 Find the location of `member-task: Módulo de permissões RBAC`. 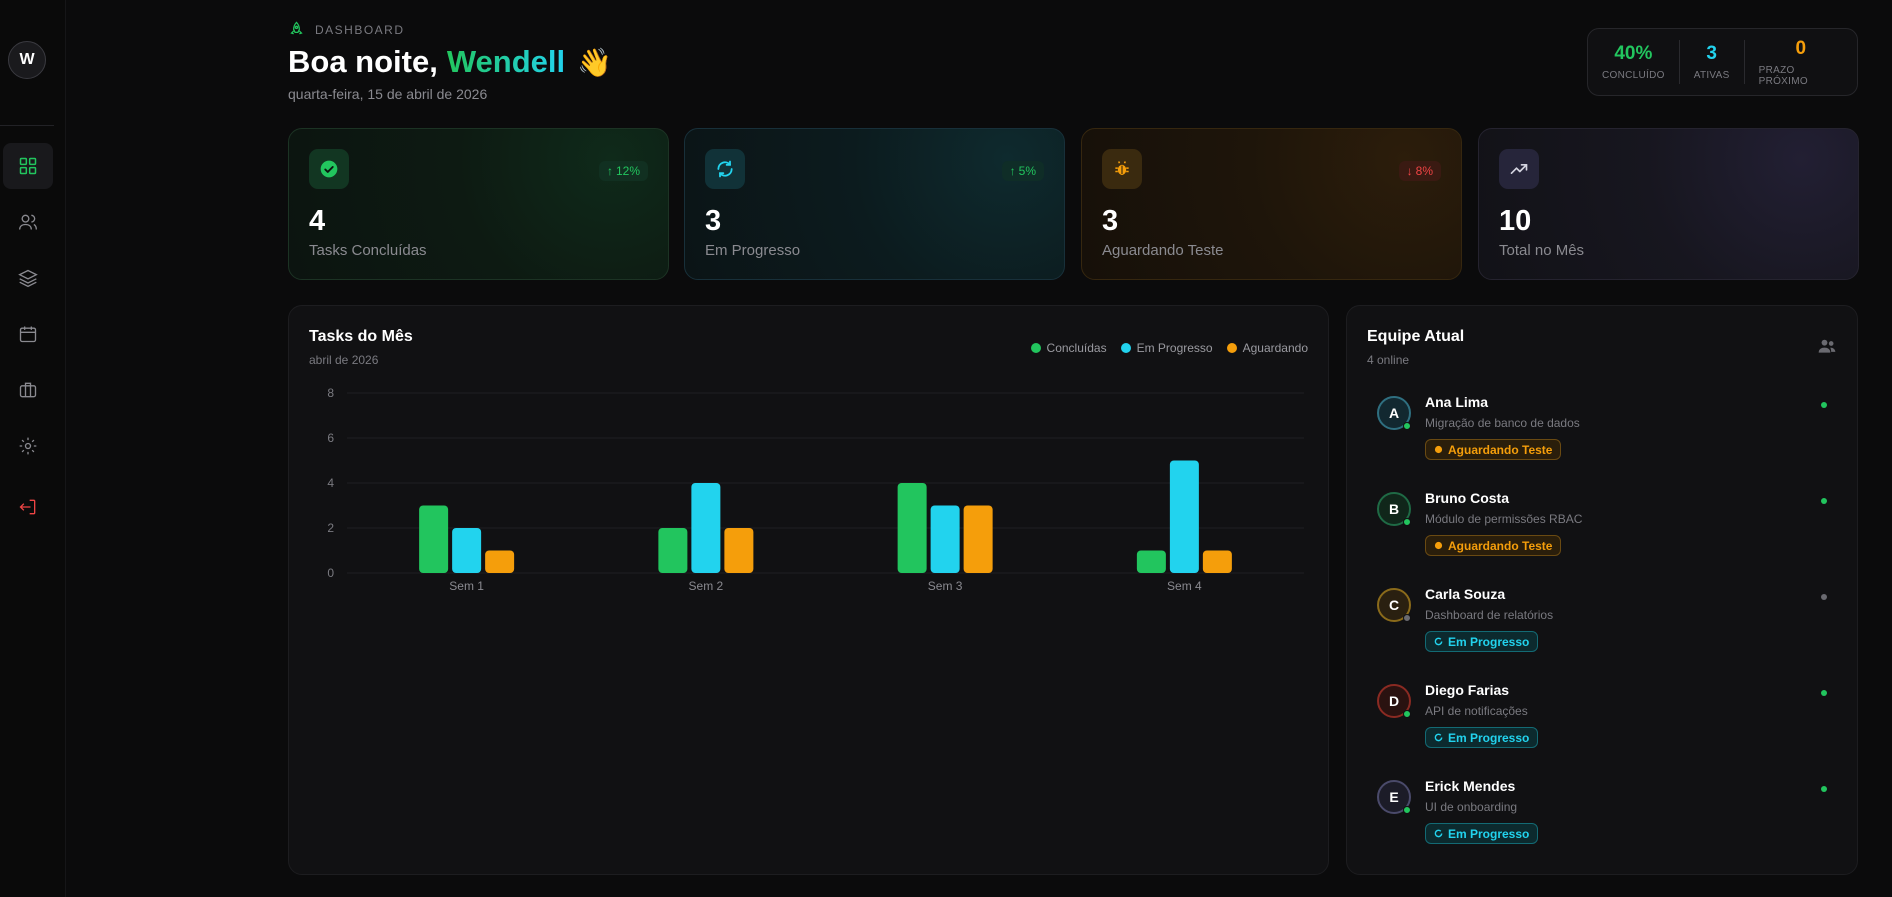

member-task: Módulo de permissões RBAC is located at coordinates (1504, 519).